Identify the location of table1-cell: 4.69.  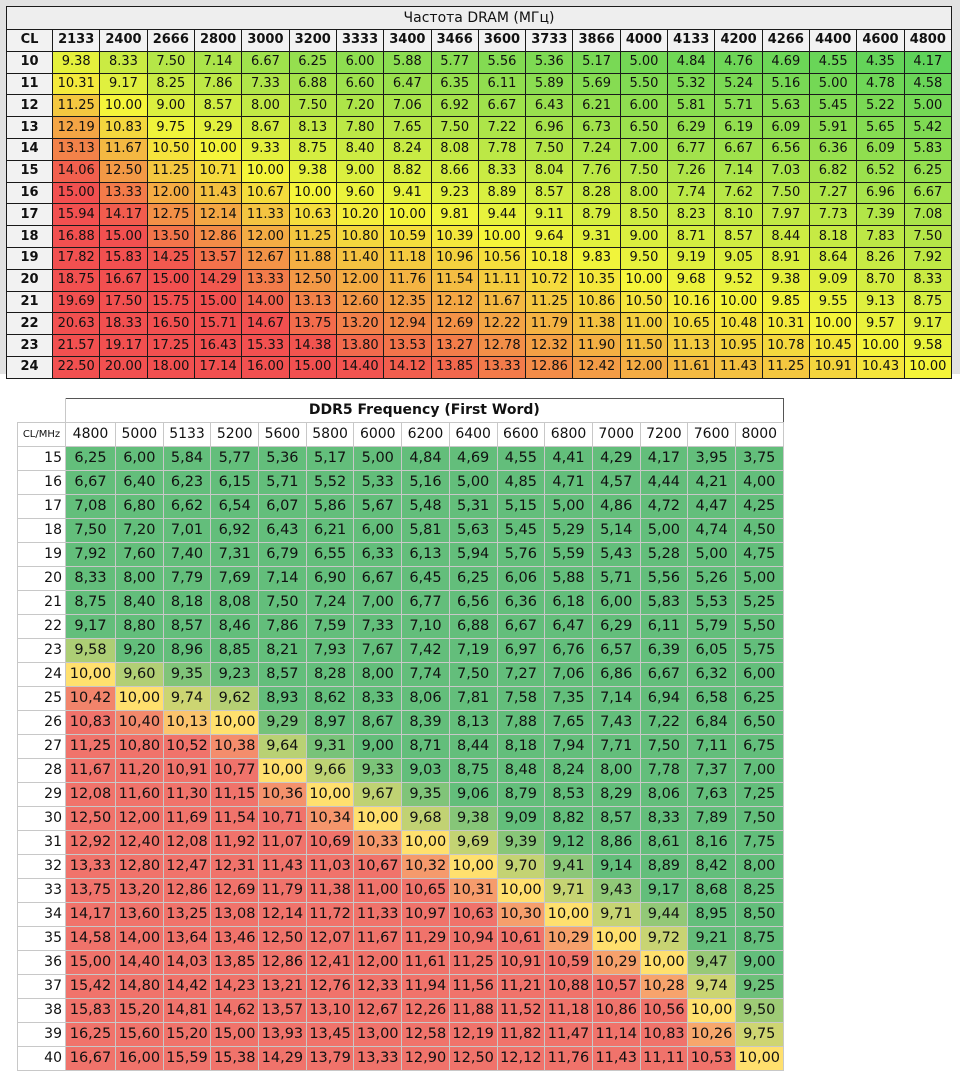
(786, 62).